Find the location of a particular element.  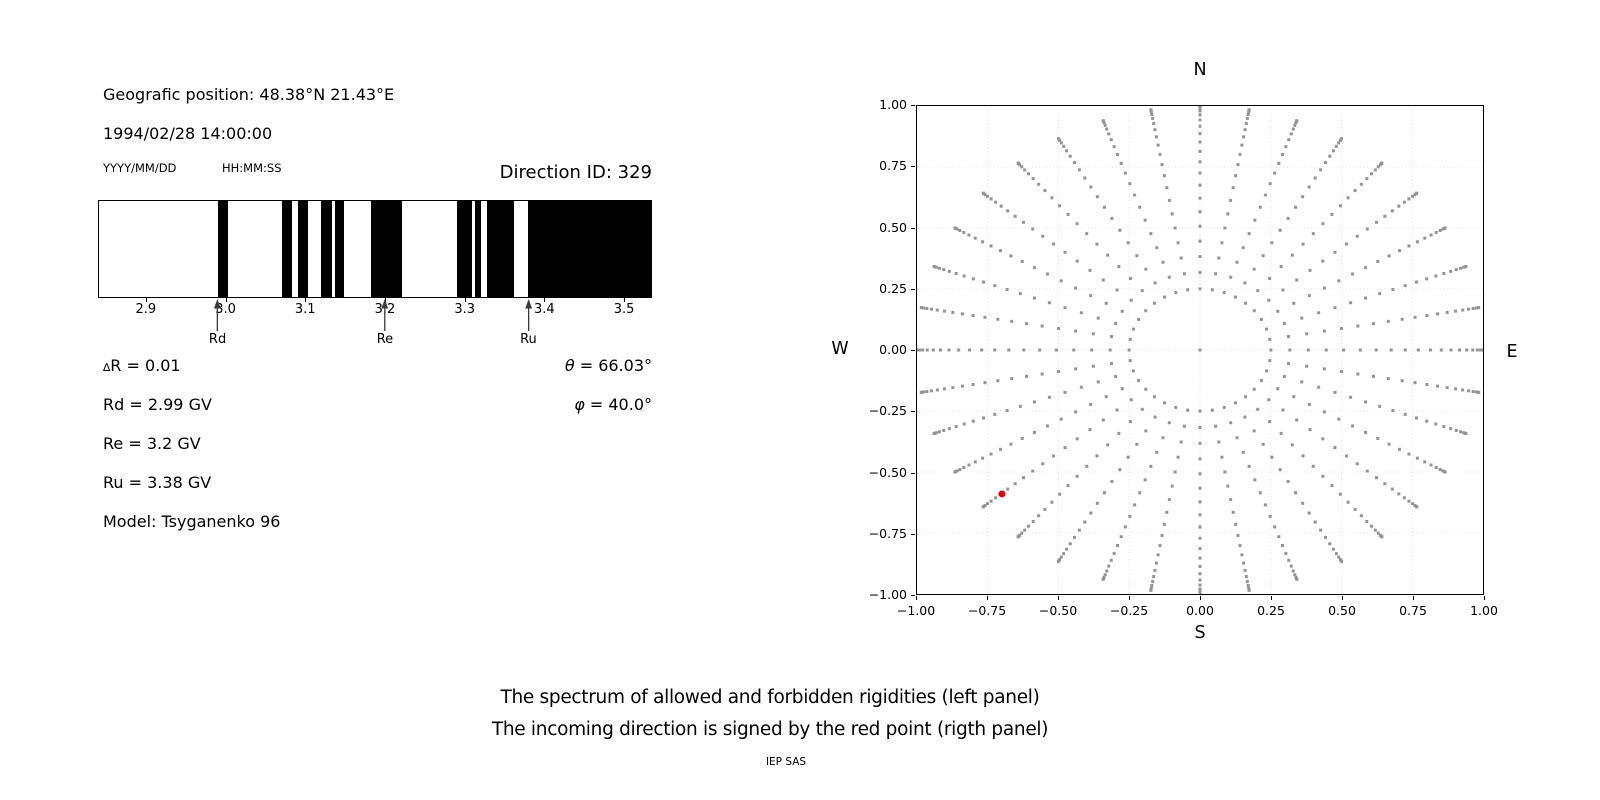

spectrum-x-tick-label: 2.9 is located at coordinates (146, 309).